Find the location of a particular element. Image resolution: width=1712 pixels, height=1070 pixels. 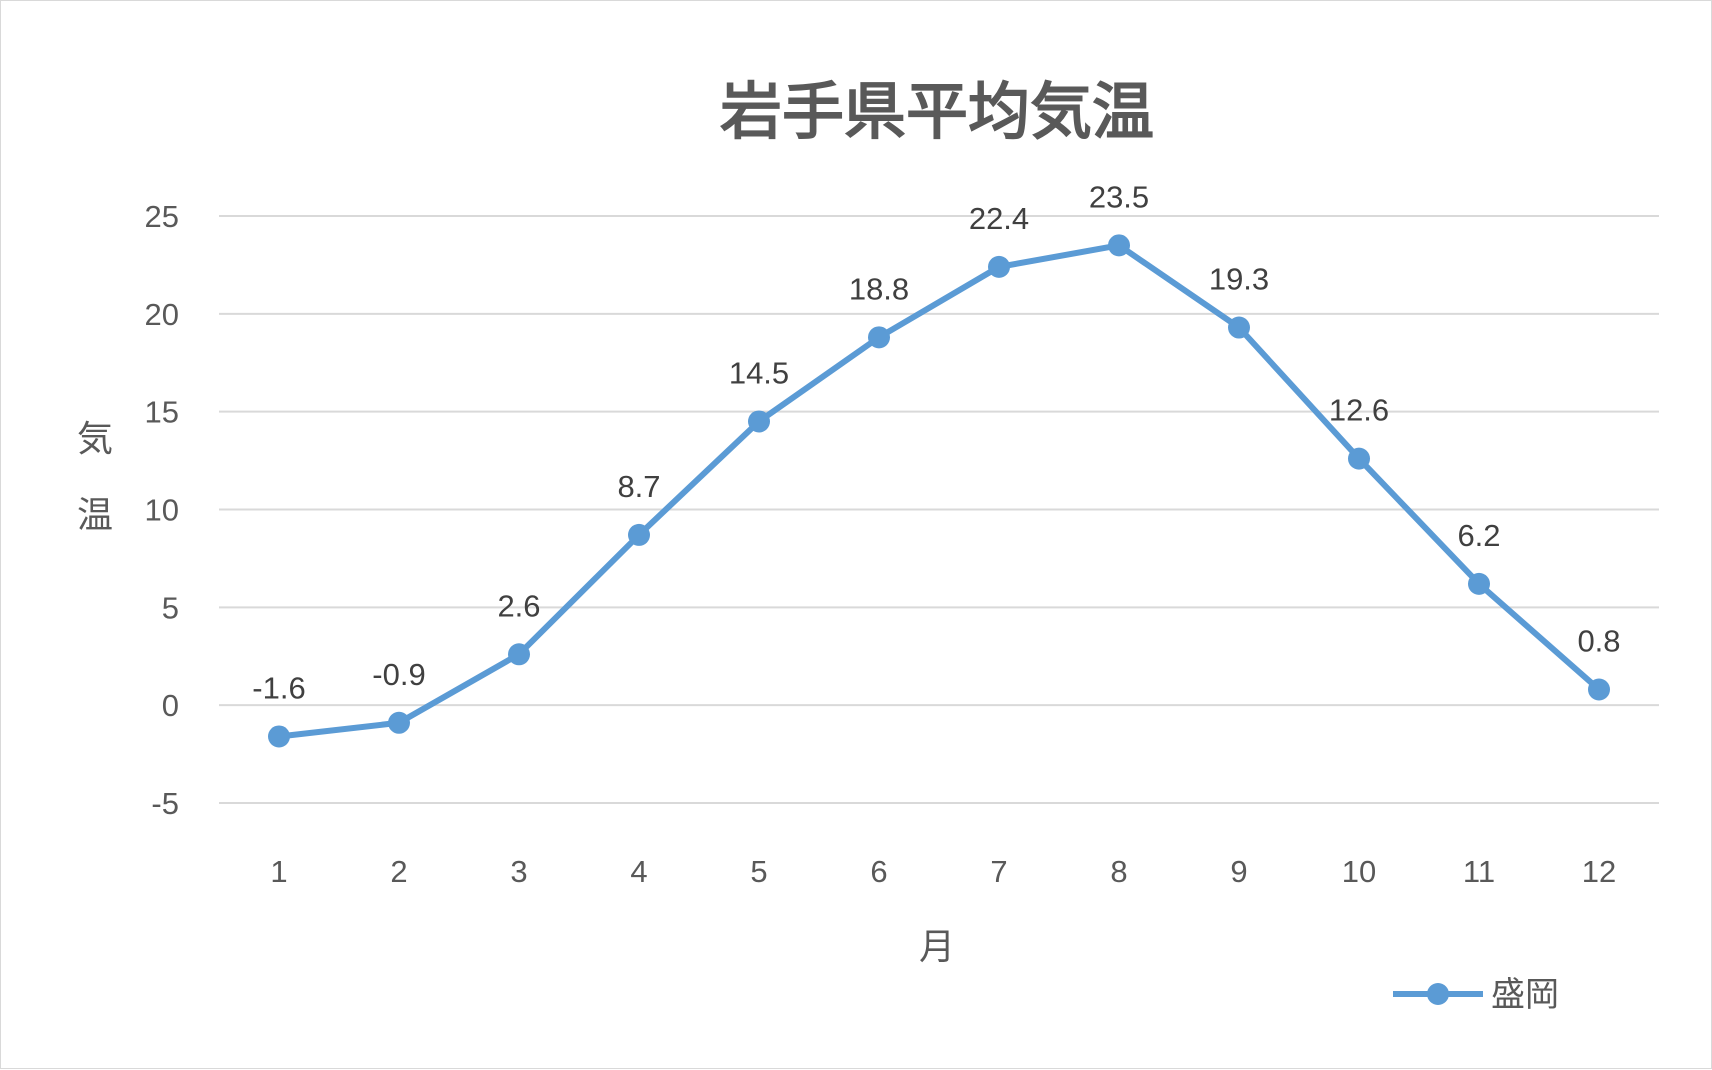

x-tick-label: 11 is located at coordinates (1479, 871).